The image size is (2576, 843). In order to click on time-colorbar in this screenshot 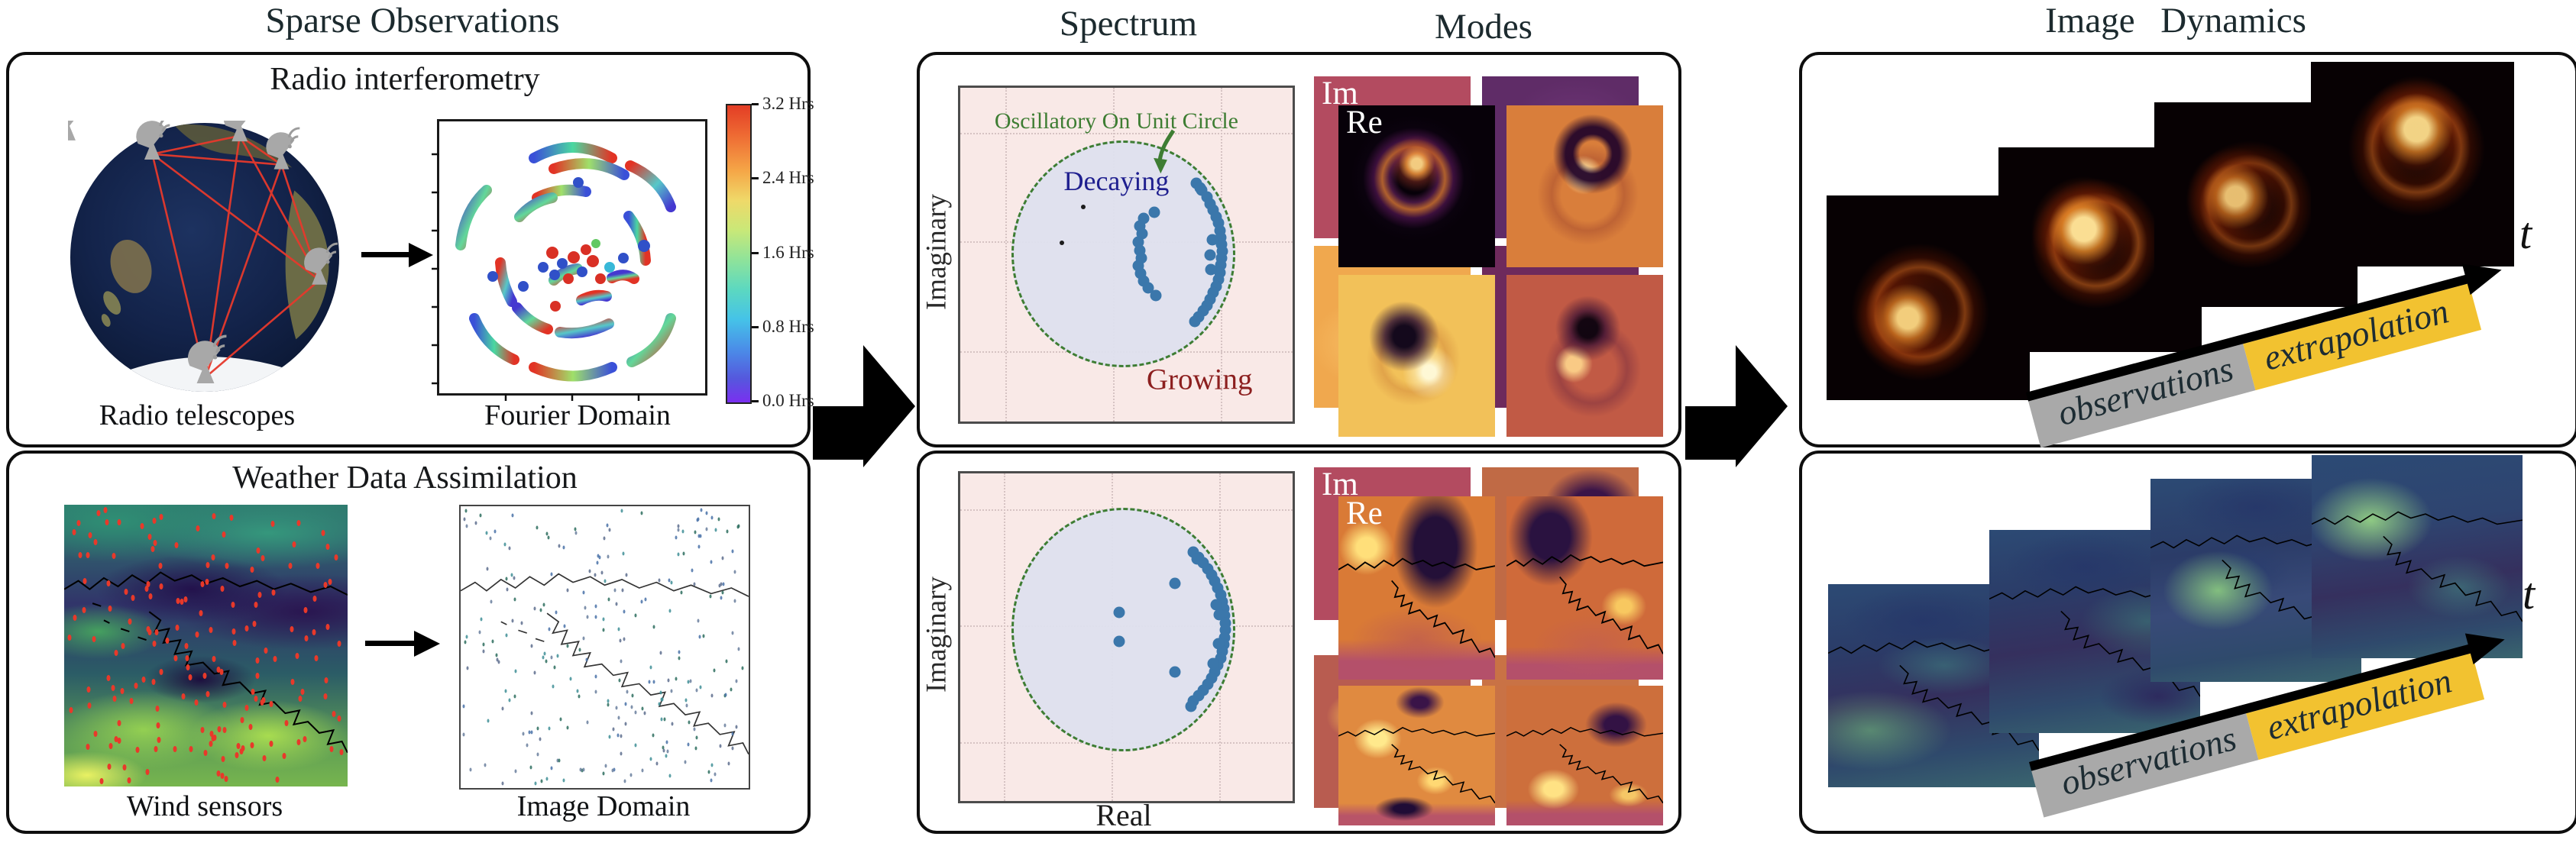, I will do `click(739, 254)`.